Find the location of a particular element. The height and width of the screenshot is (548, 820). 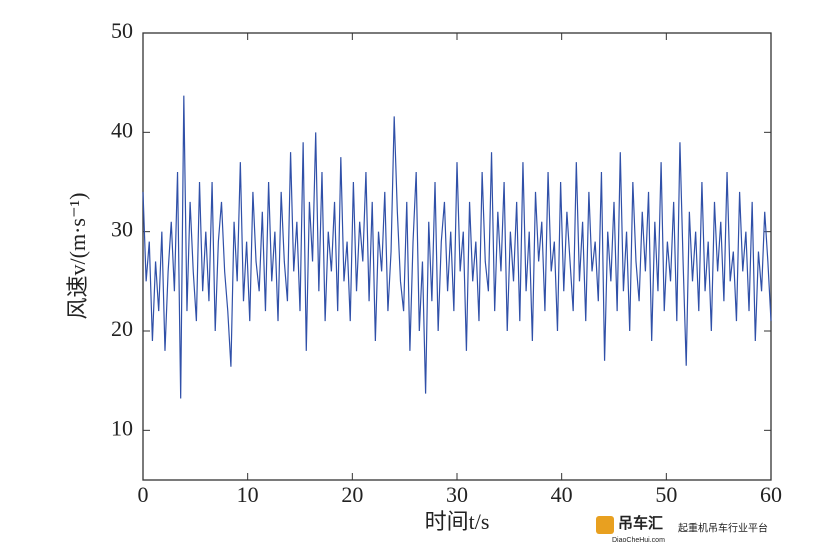

x-tick-label: 10 is located at coordinates (248, 494).